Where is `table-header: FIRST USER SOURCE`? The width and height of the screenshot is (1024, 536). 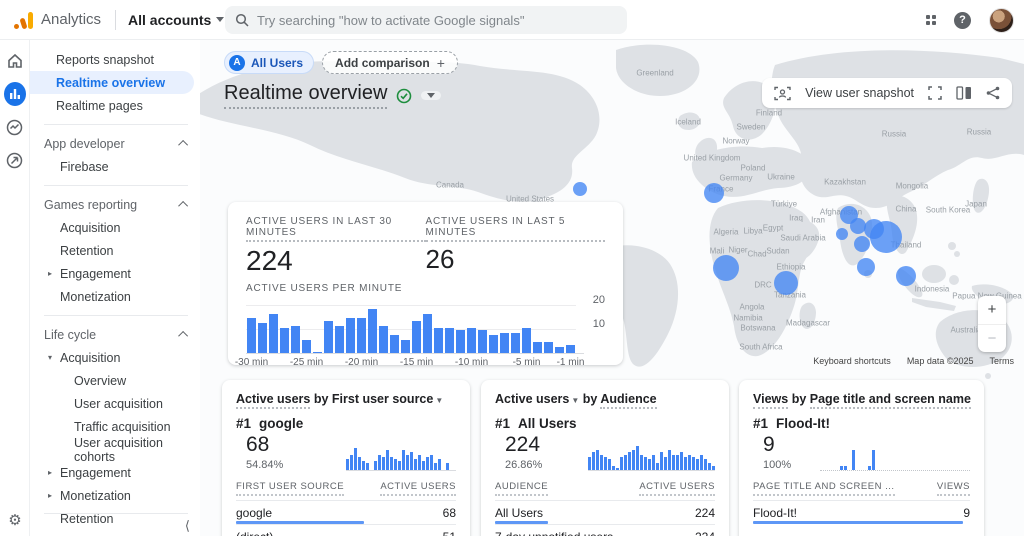 table-header: FIRST USER SOURCE is located at coordinates (290, 488).